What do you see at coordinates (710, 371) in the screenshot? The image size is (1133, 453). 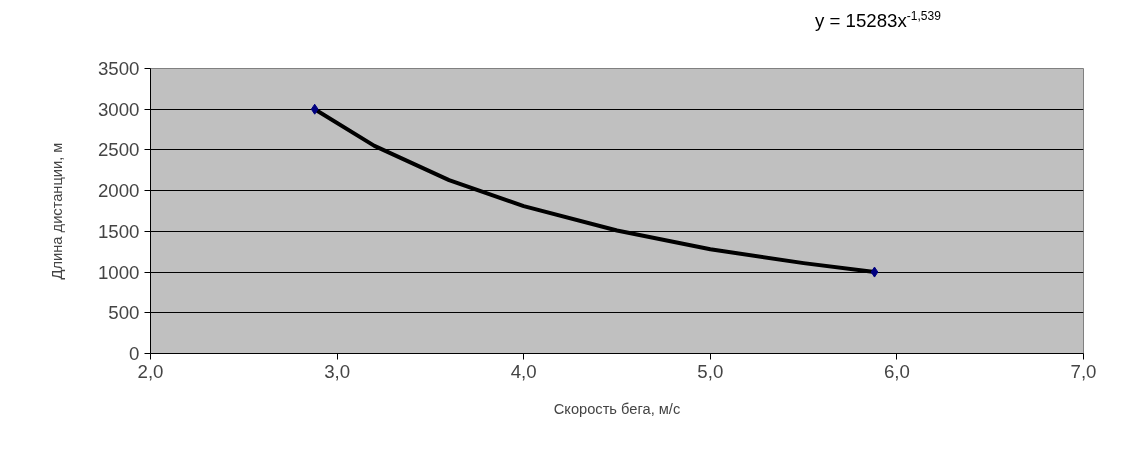 I see `x-tick-label: 5,0` at bounding box center [710, 371].